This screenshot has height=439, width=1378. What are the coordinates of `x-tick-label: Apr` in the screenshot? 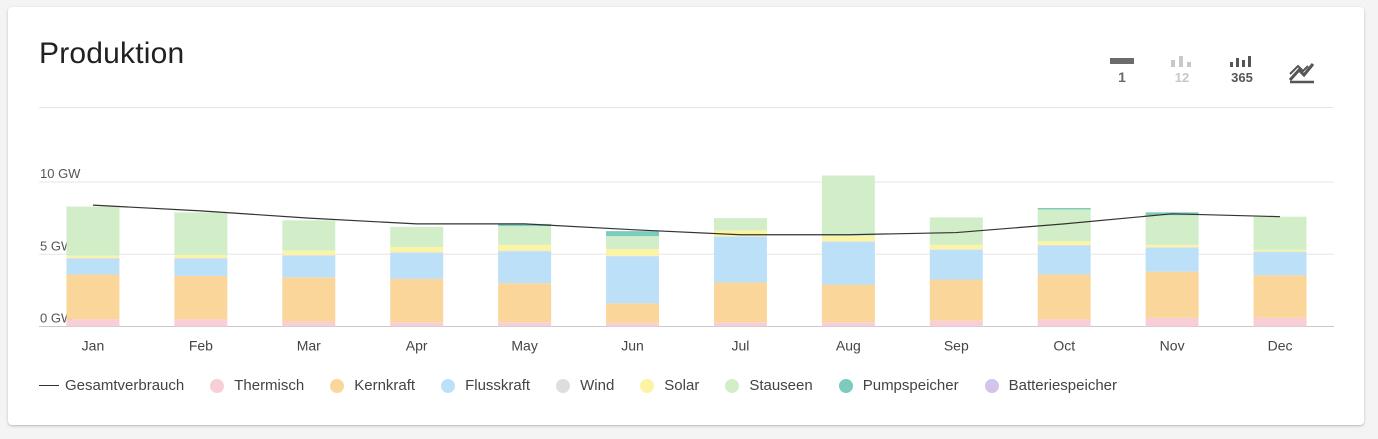 It's located at (417, 346).